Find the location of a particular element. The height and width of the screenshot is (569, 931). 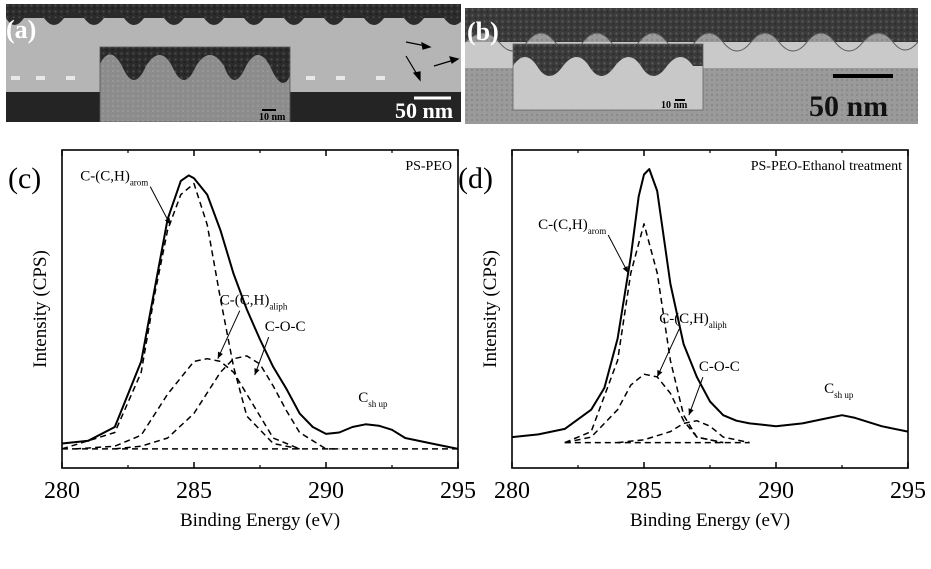

panel-label-d: (d) is located at coordinates (475, 178).